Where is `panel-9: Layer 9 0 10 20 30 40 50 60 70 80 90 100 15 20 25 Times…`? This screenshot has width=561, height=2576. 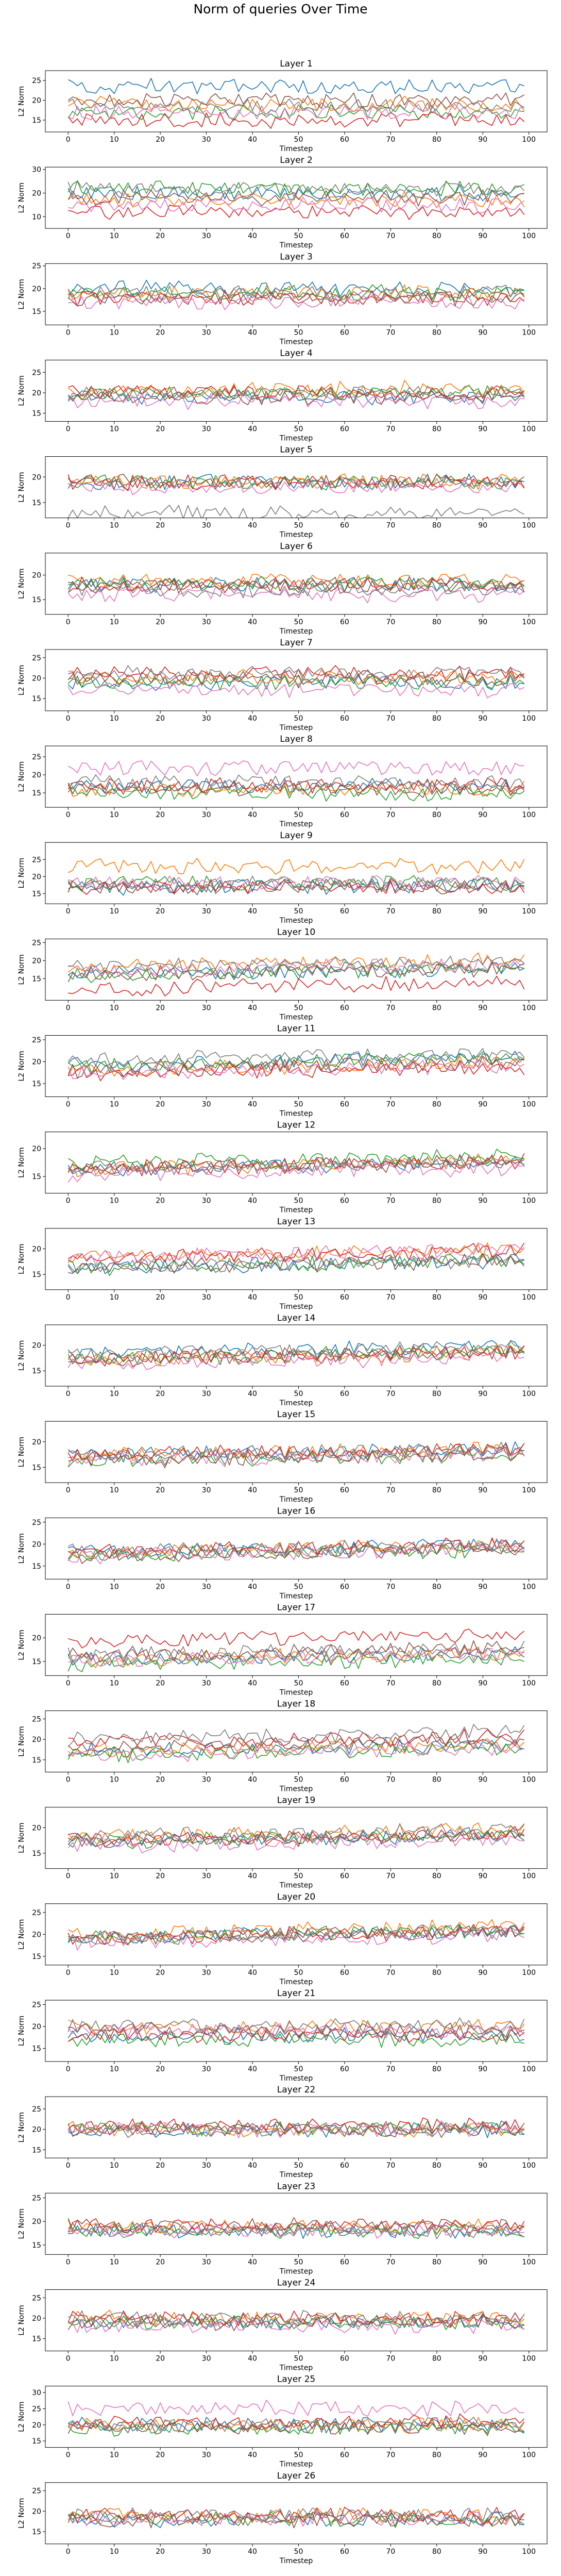 panel-9: Layer 9 0 10 20 30 40 50 60 70 80 90 100 15 20 25 Times… is located at coordinates (283, 877).